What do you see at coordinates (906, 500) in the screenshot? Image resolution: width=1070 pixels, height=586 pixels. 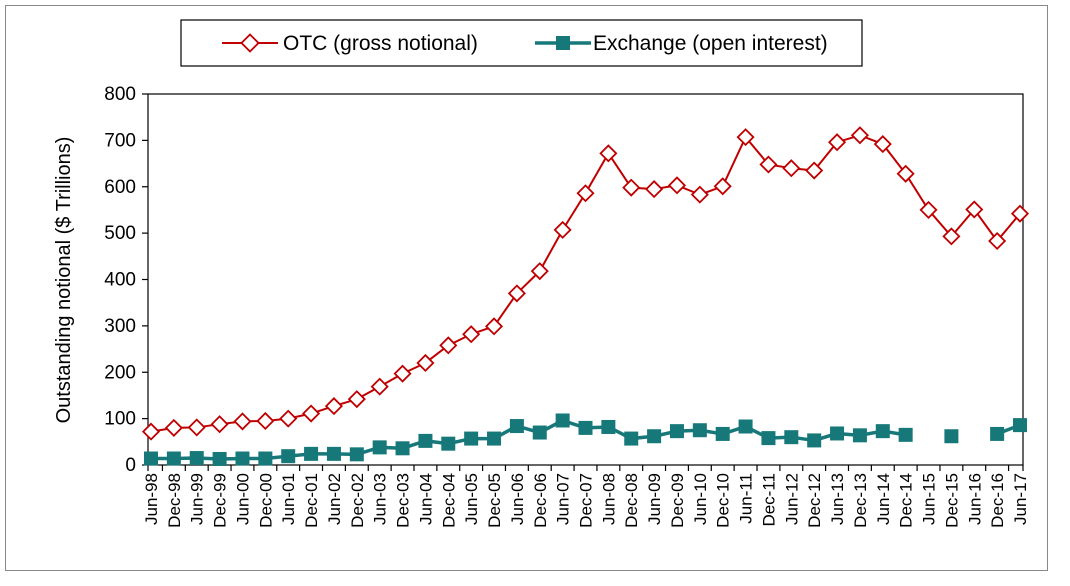 I see `x-tick-label: Dec-14` at bounding box center [906, 500].